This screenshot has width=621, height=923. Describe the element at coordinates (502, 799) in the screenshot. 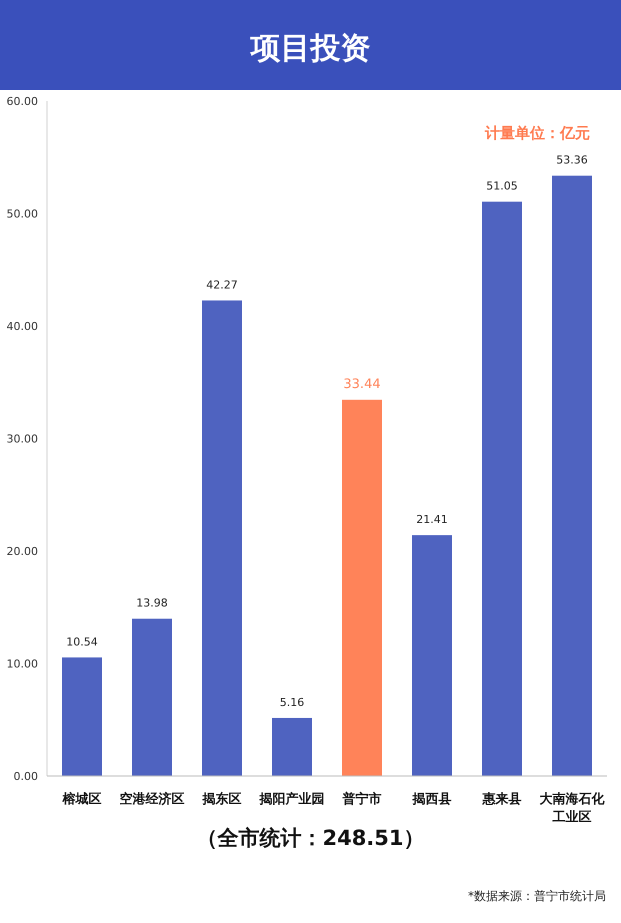

I see `x-tick-label: 惠来县` at that location.